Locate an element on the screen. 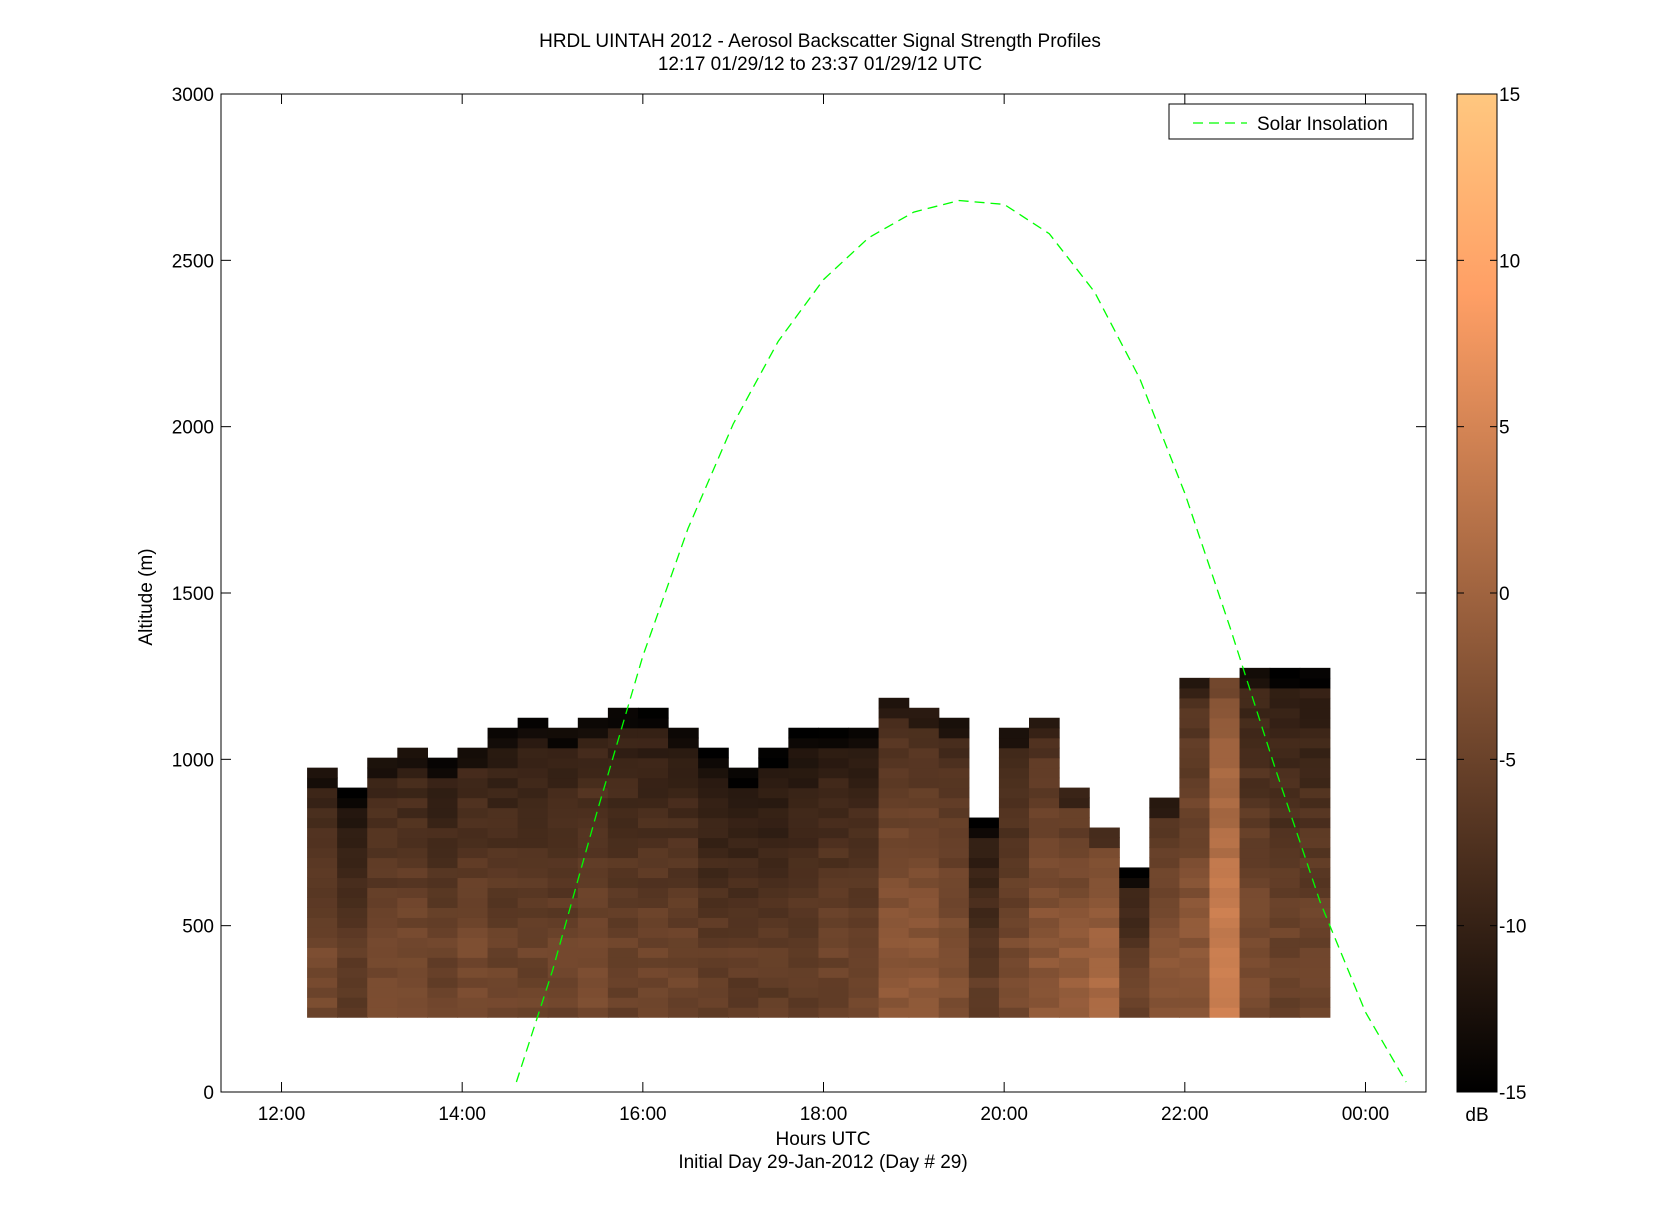 Image resolution: width=1679 pixels, height=1216 pixels. y-tick-label: 0 is located at coordinates (208, 1093).